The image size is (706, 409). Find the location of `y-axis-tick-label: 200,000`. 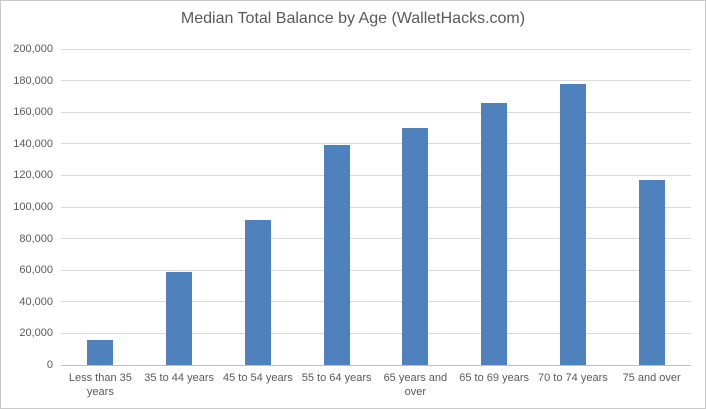

y-axis-tick-label: 200,000 is located at coordinates (33, 49).